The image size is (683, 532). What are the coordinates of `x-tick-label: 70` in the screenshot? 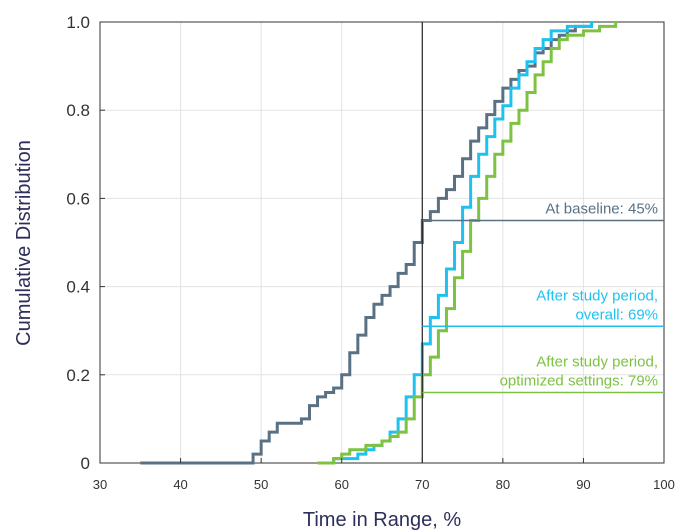 It's located at (422, 484).